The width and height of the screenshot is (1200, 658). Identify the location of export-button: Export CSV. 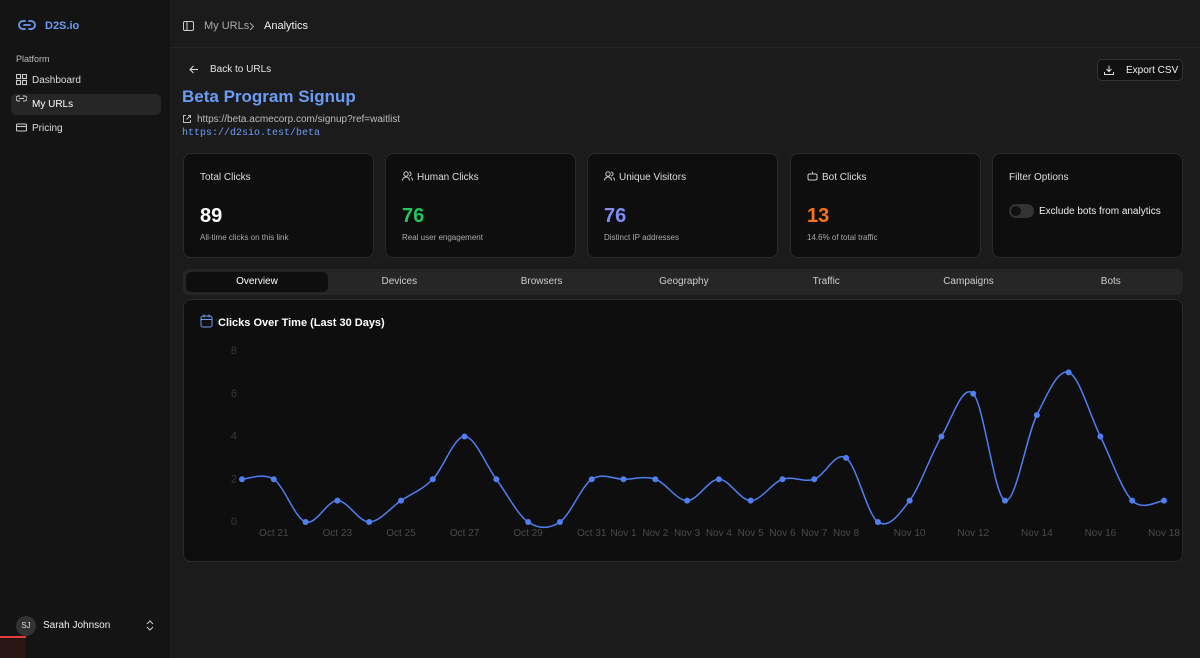
(1140, 70).